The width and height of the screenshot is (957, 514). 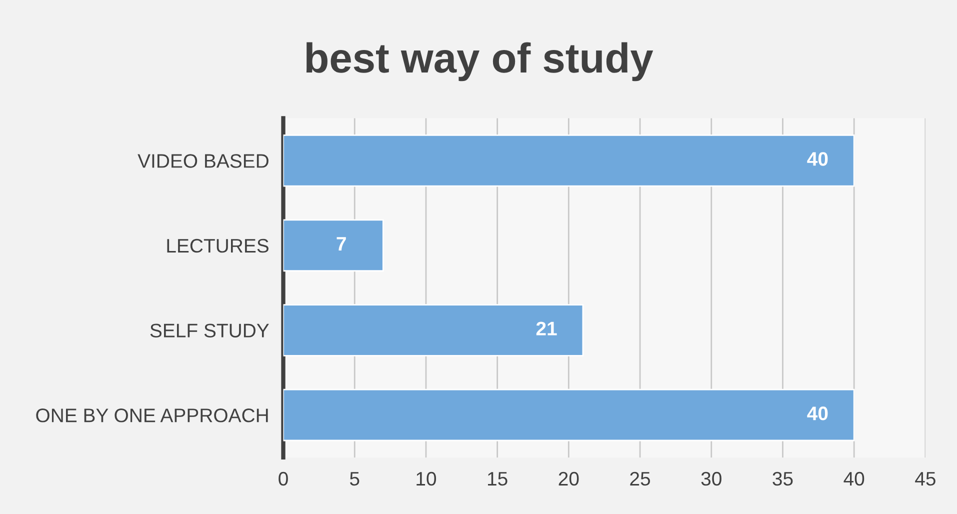 What do you see at coordinates (426, 479) in the screenshot?
I see `x-tick-label: 10` at bounding box center [426, 479].